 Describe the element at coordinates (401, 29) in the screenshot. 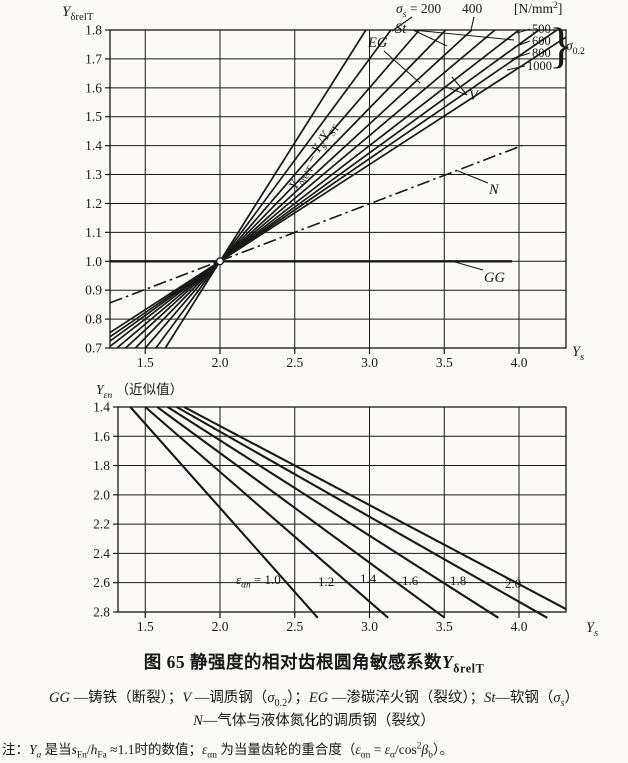

I see `St-label: St` at that location.